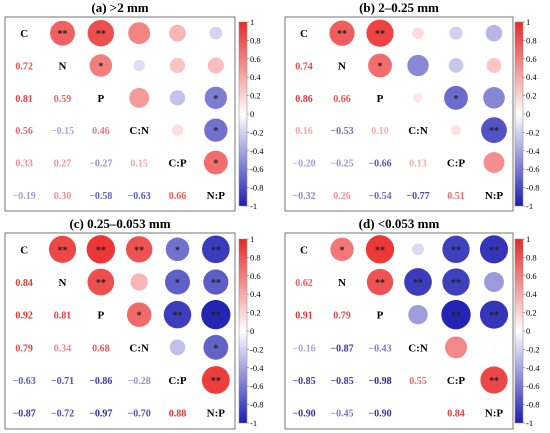 This screenshot has width=550, height=433. I want to click on correlation-value: 0.16, so click(304, 131).